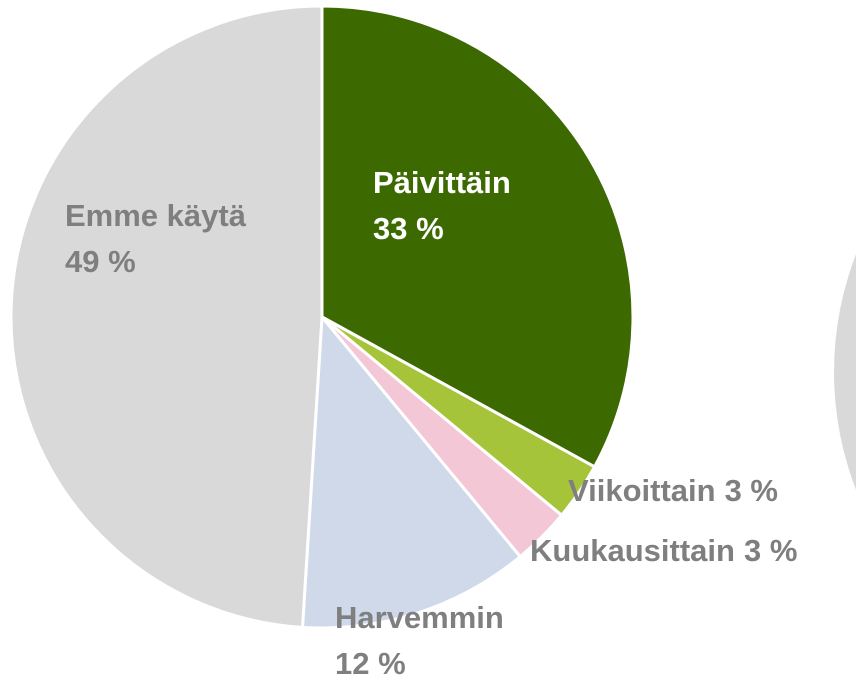  I want to click on slice-label: Emme käytä 49 %, so click(156, 238).